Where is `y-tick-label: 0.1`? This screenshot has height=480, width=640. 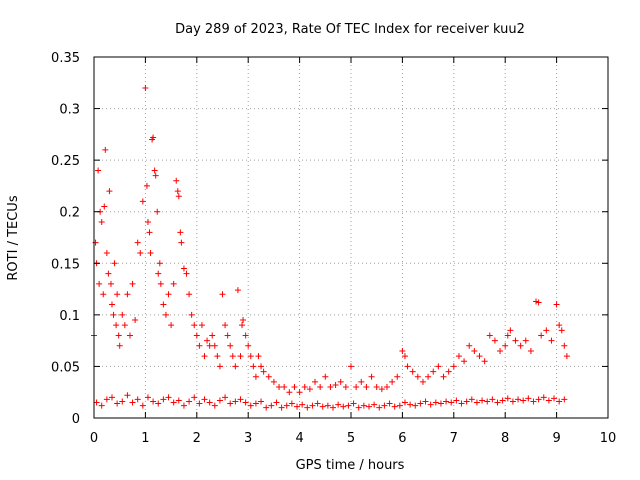 y-tick-label: 0.1 is located at coordinates (69, 316).